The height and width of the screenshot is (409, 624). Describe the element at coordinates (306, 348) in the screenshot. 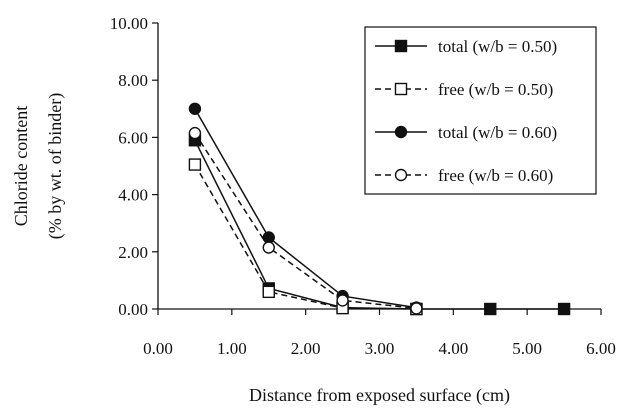

I see `x-tick-label: 2.00` at that location.